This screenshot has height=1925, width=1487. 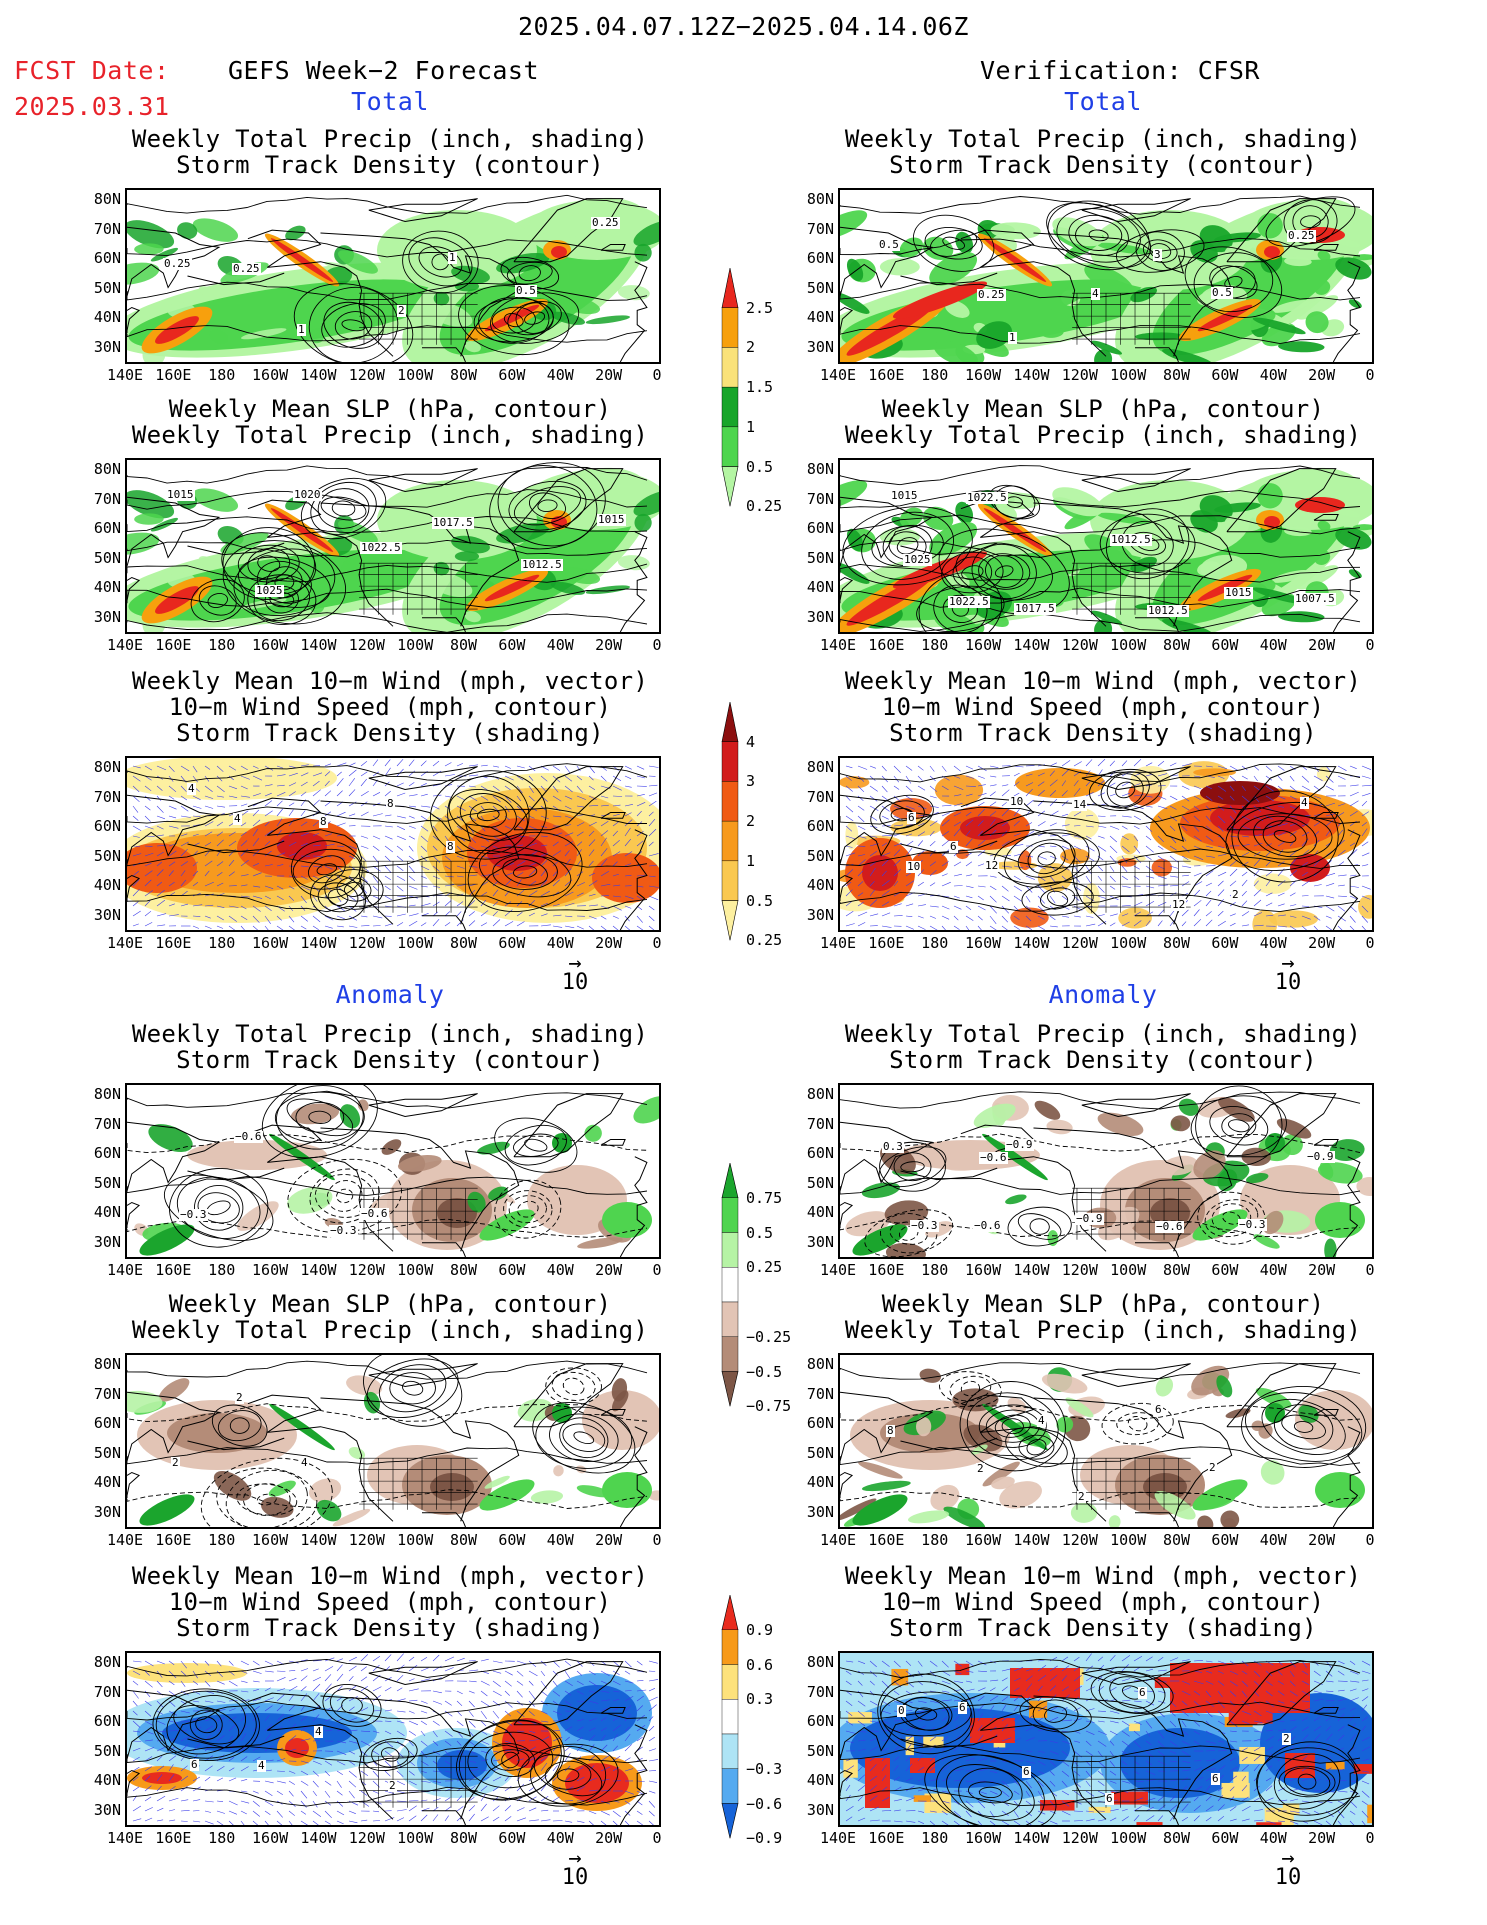 I want to click on section-total-right: Total, so click(x=1103, y=101).